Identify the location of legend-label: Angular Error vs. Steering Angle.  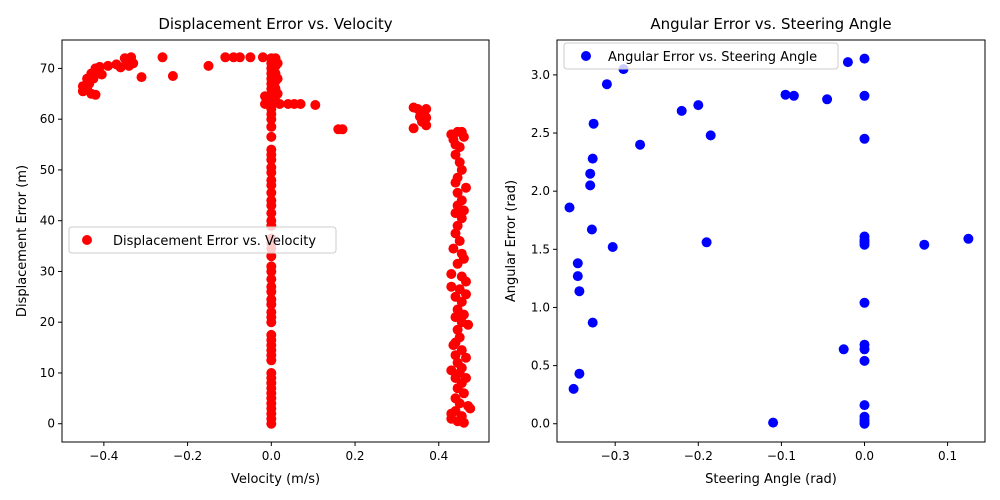
(712, 57).